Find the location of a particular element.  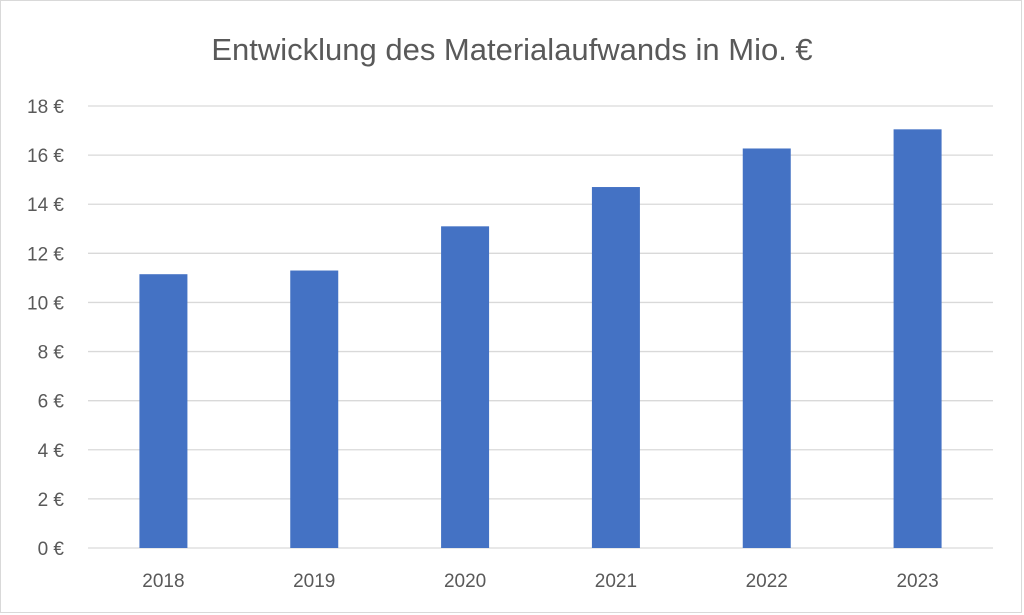

x-tick-label: 2021 is located at coordinates (616, 581).